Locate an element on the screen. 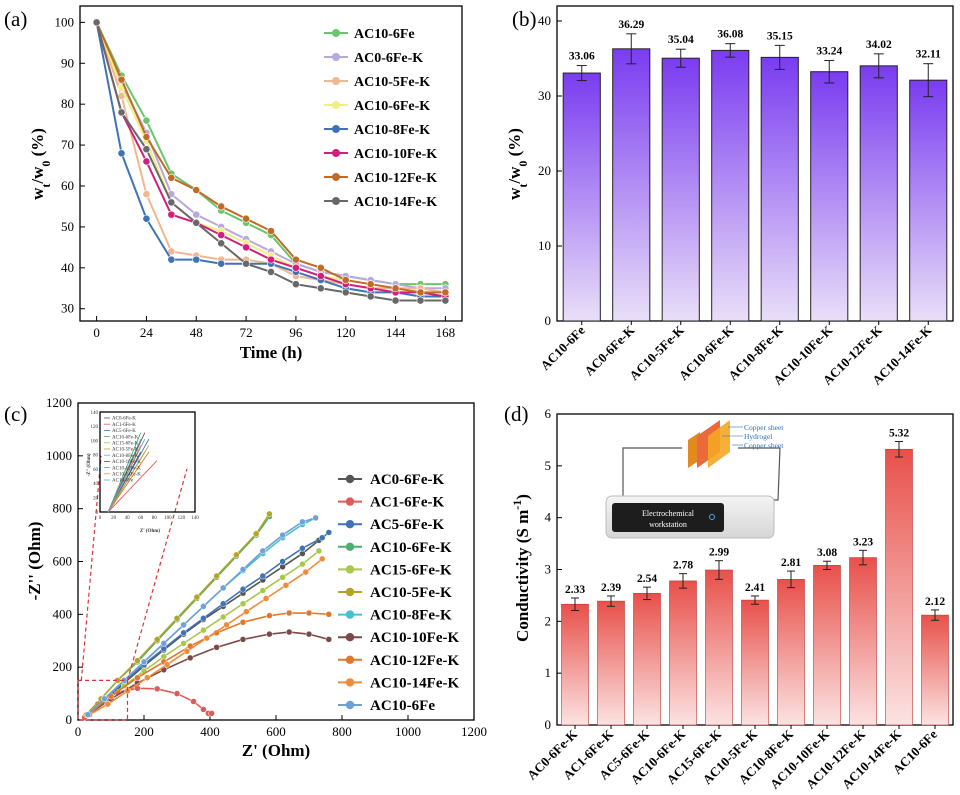  workstation-label-2: workstation is located at coordinates (668, 524).